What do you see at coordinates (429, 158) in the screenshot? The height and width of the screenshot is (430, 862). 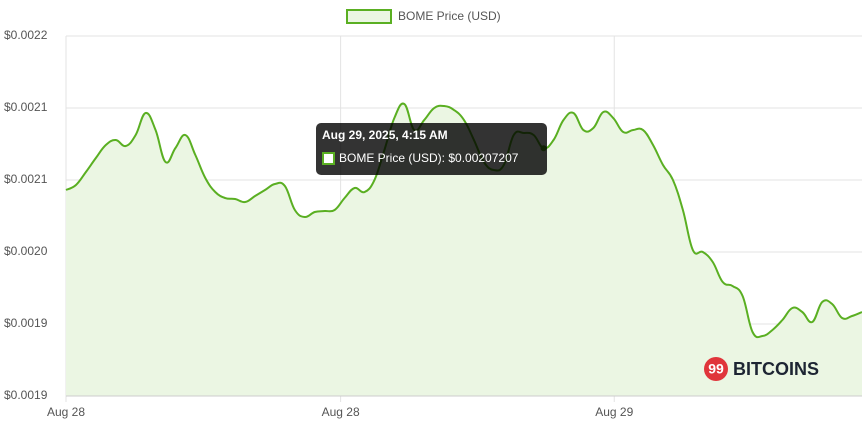 I see `tooltip-text: BOME Price (USD): $0.00207207` at bounding box center [429, 158].